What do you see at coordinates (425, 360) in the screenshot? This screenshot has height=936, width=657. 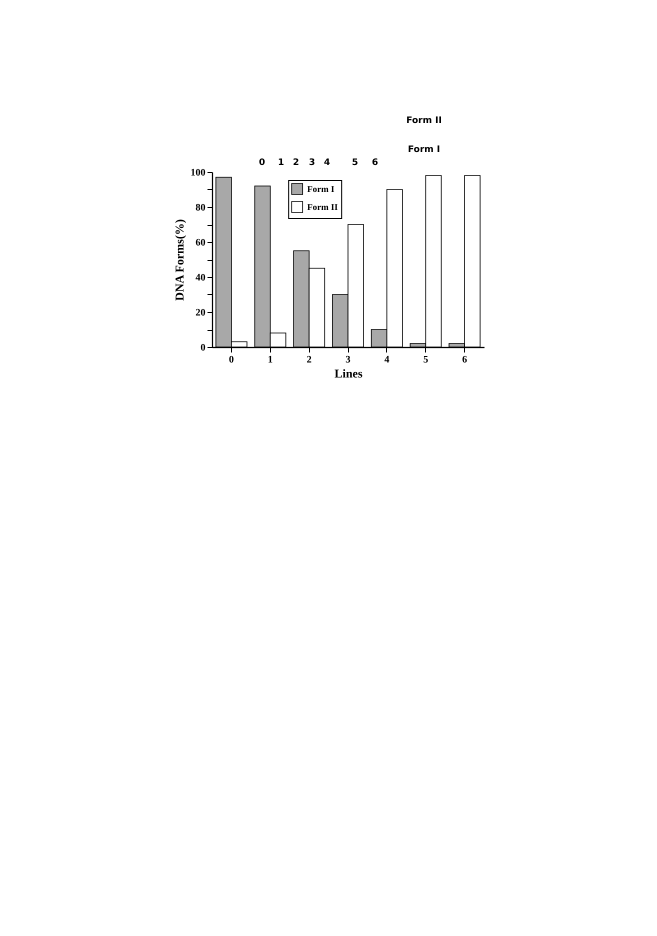 I see `x-tick-label: 5` at bounding box center [425, 360].